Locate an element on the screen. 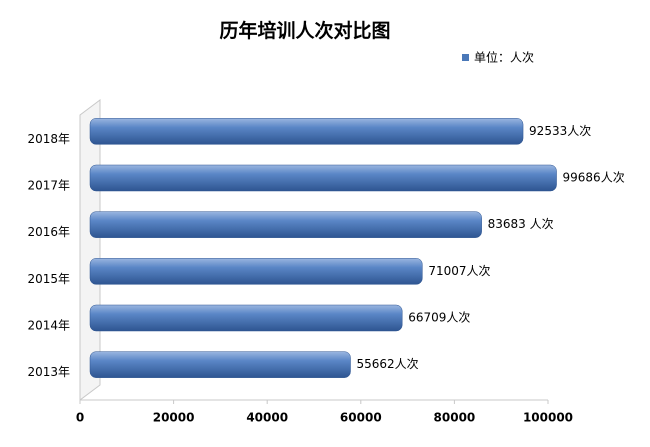 The width and height of the screenshot is (650, 447). x-tick-label: 0 is located at coordinates (80, 418).